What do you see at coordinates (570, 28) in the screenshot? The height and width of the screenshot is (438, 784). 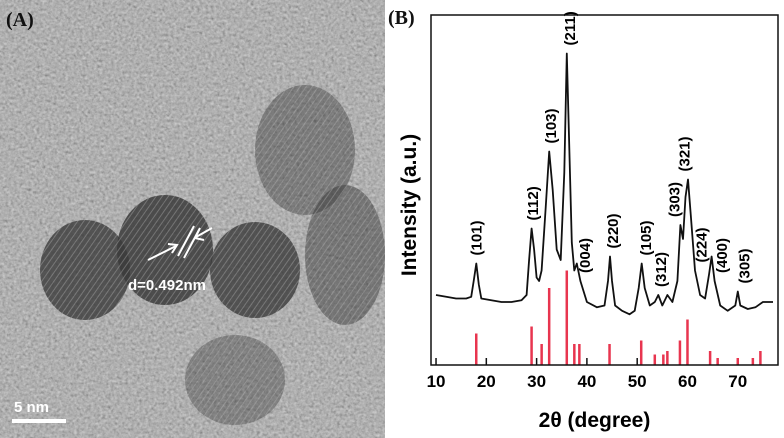 I see `peak-label: (211)` at bounding box center [570, 28].